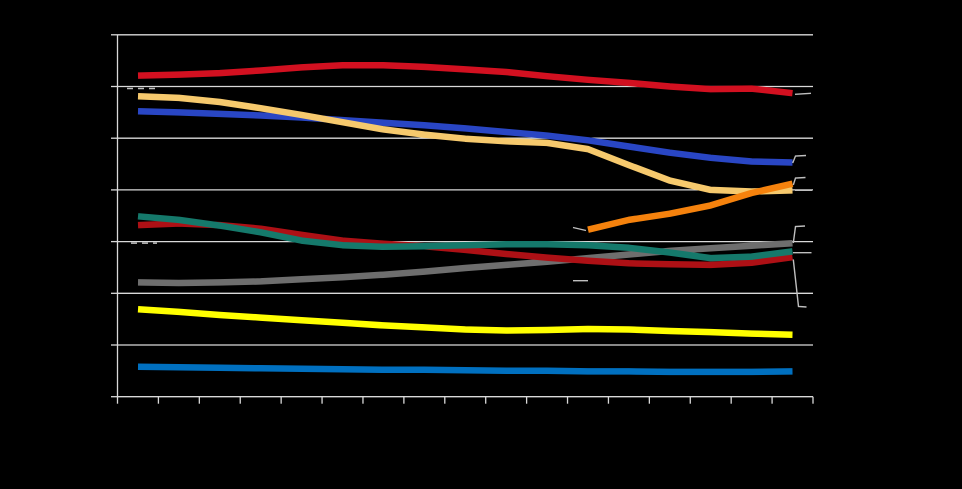  Describe the element at coordinates (803, 93) in the screenshot. I see `red-end-leader` at that location.